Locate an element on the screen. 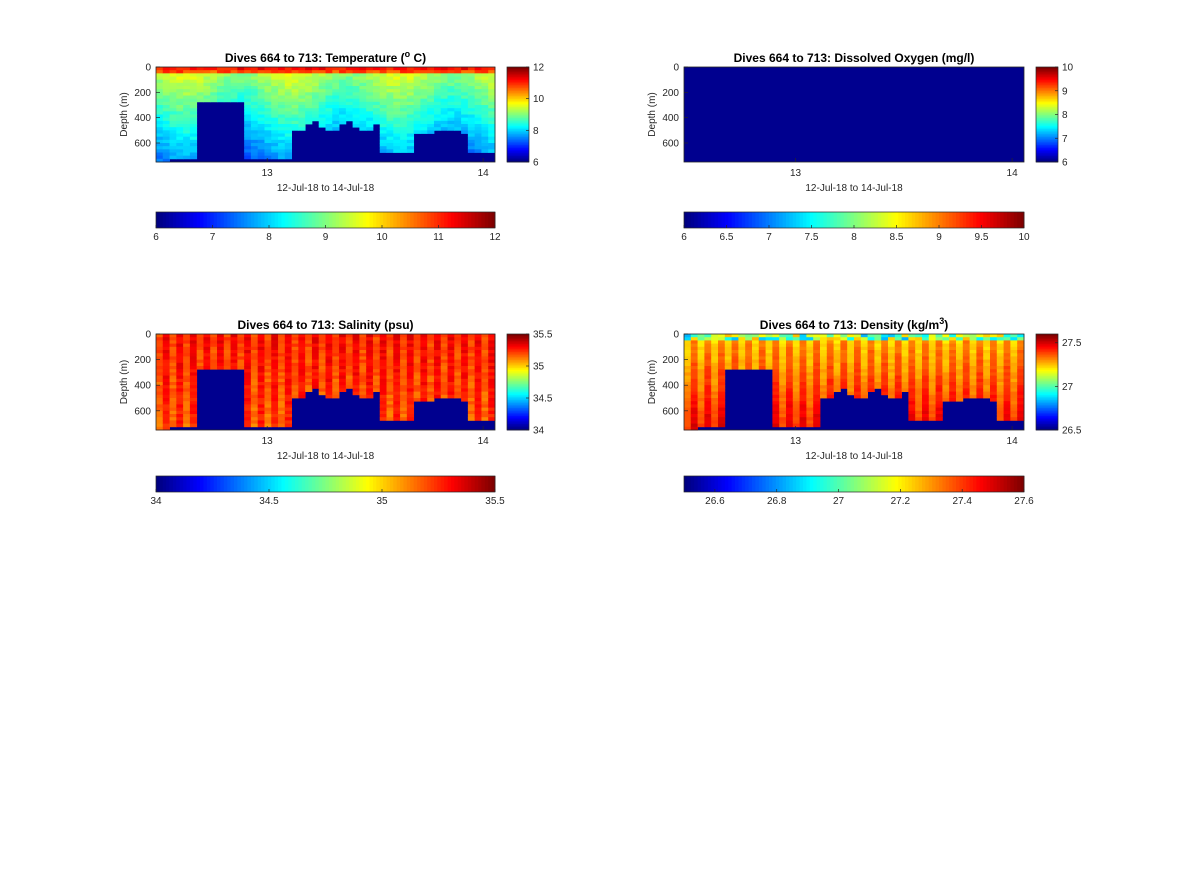 This screenshot has width=1200, height=892. colorbar-tick-label: 8 is located at coordinates (1065, 115).